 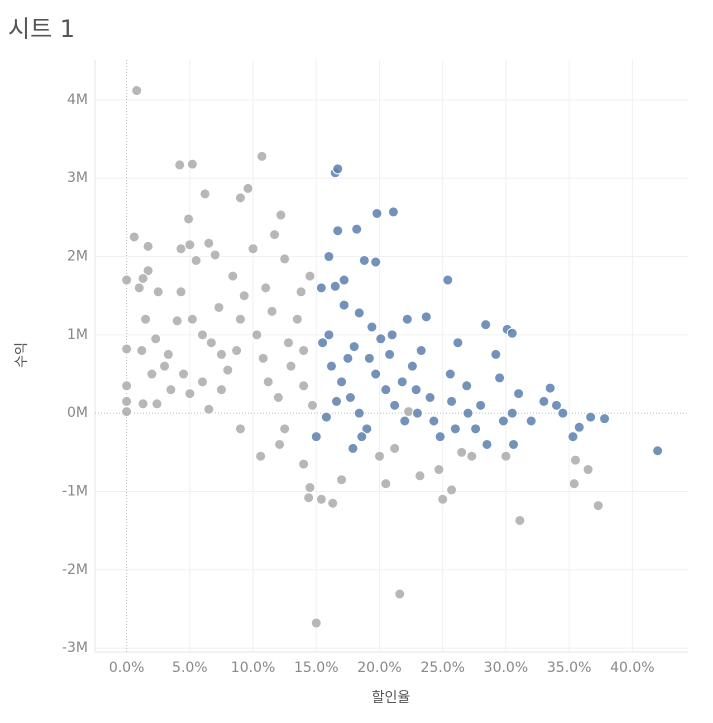 I want to click on y-tick-label: 0M, so click(x=77, y=413).